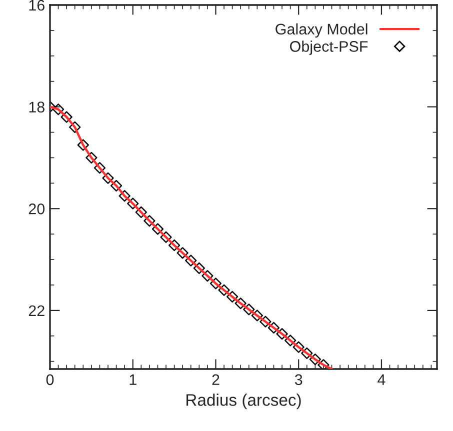  Describe the element at coordinates (216, 379) in the screenshot. I see `x-tick-label: 2` at that location.